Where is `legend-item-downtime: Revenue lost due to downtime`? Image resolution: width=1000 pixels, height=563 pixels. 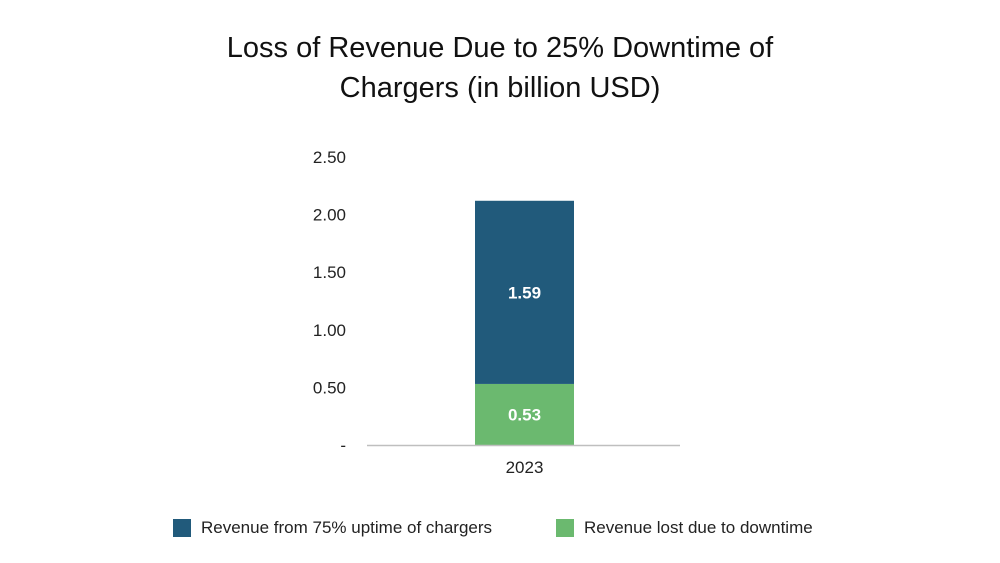
legend-item-downtime: Revenue lost due to downtime is located at coordinates (684, 528).